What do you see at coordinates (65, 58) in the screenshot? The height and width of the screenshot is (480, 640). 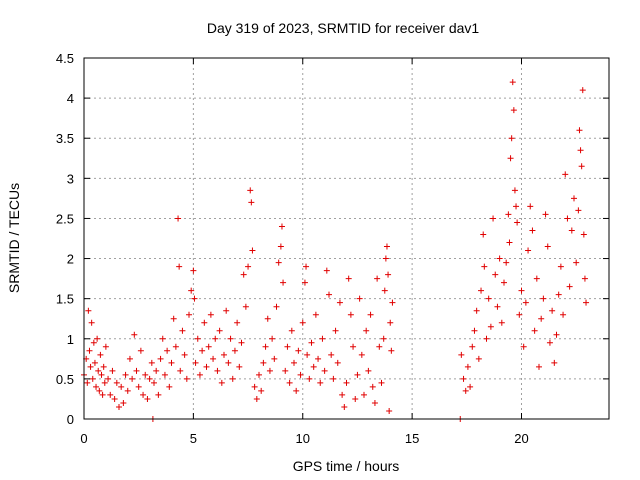 I see `y-tick-label: 4.5` at bounding box center [65, 58].